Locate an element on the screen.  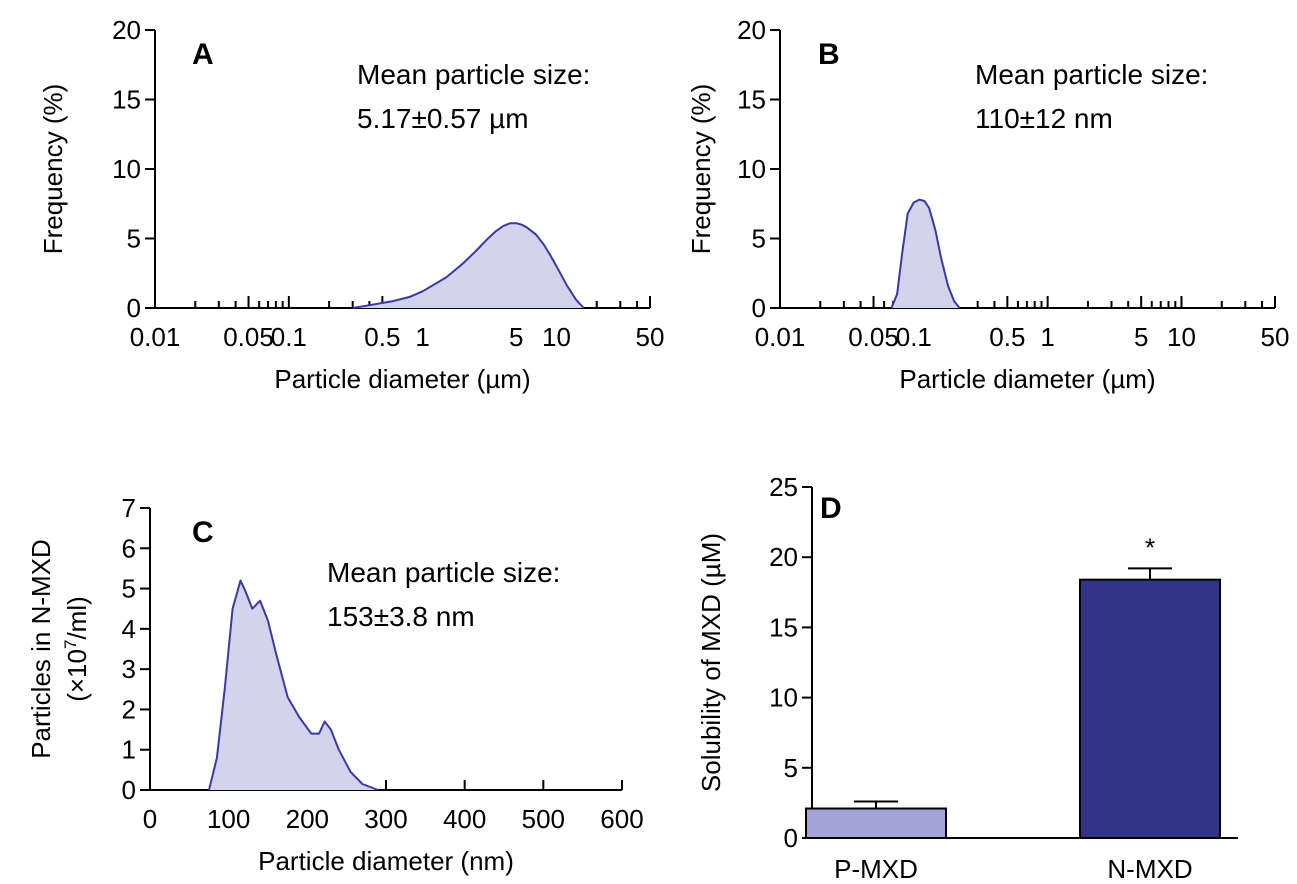
y-tick-label: 25 is located at coordinates (783, 487).